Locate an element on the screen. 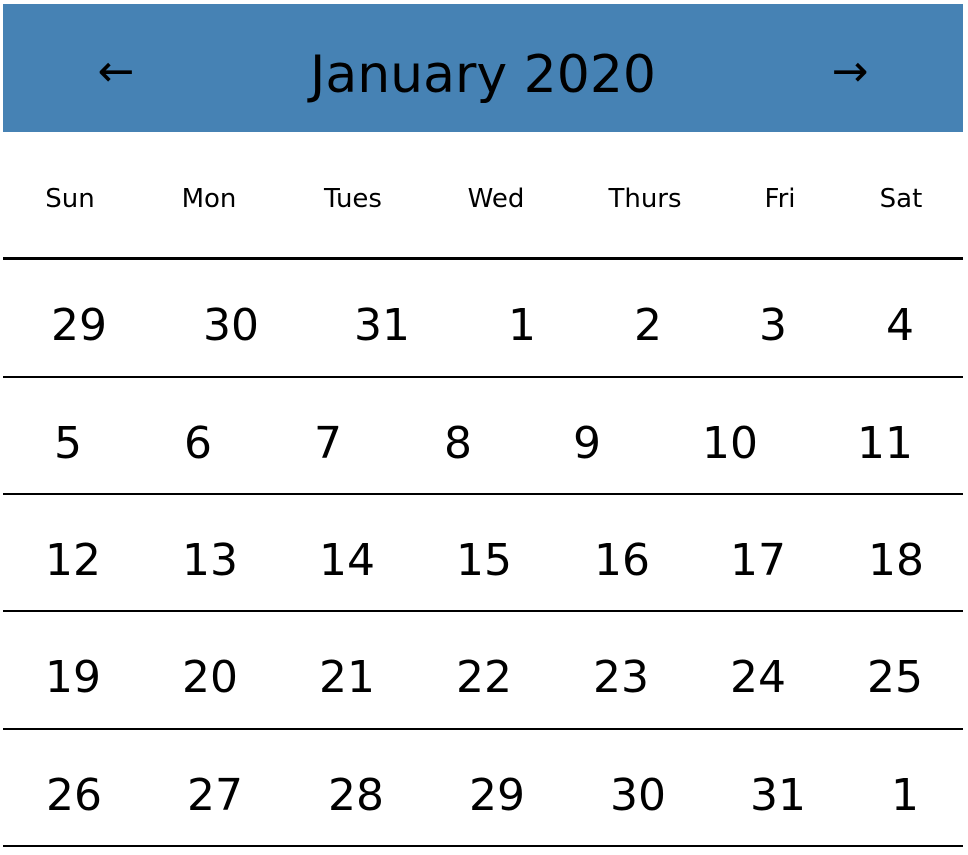  weekday-fri: Fri is located at coordinates (780, 199).